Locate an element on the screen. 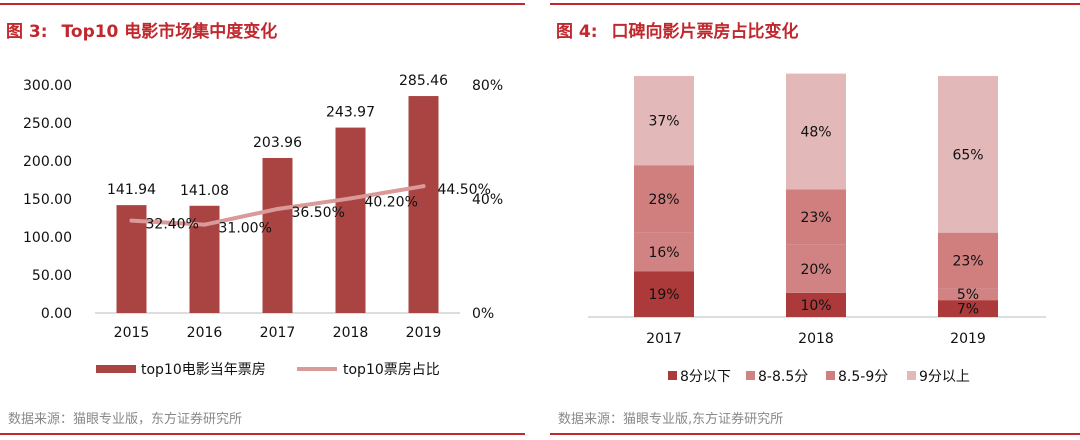 Image resolution: width=1080 pixels, height=440 pixels. figure-number: 图 3: is located at coordinates (27, 32).